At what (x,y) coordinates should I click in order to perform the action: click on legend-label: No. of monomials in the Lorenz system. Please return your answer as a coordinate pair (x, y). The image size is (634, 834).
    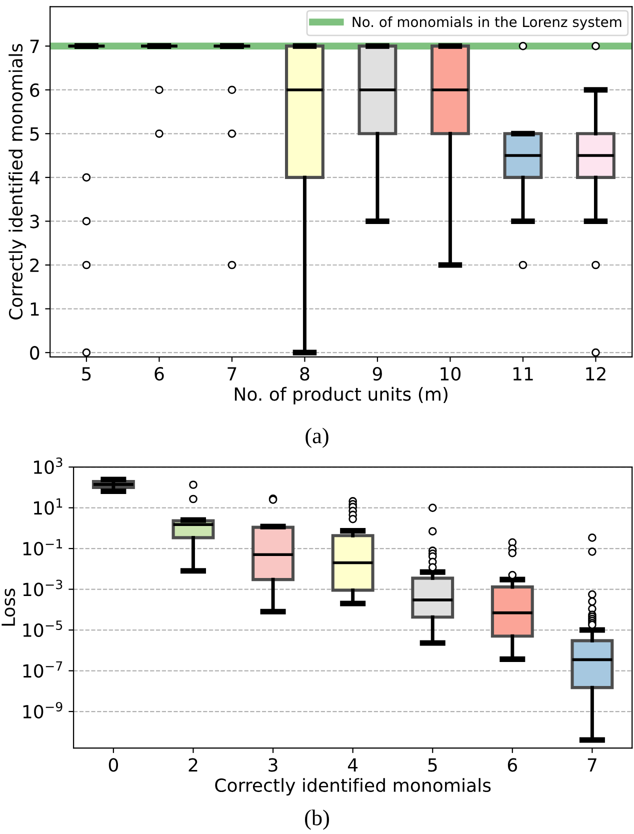
    Looking at the image, I should click on (487, 23).